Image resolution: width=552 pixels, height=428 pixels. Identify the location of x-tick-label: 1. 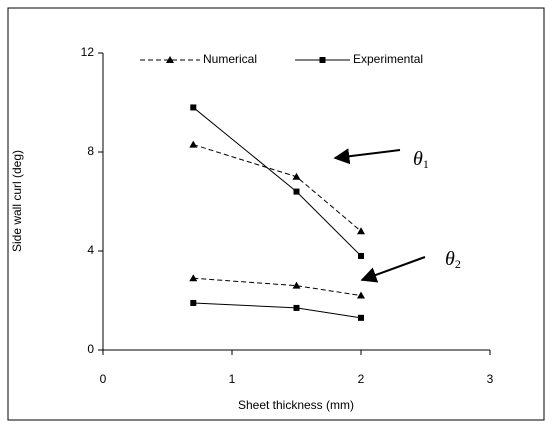
(232, 379).